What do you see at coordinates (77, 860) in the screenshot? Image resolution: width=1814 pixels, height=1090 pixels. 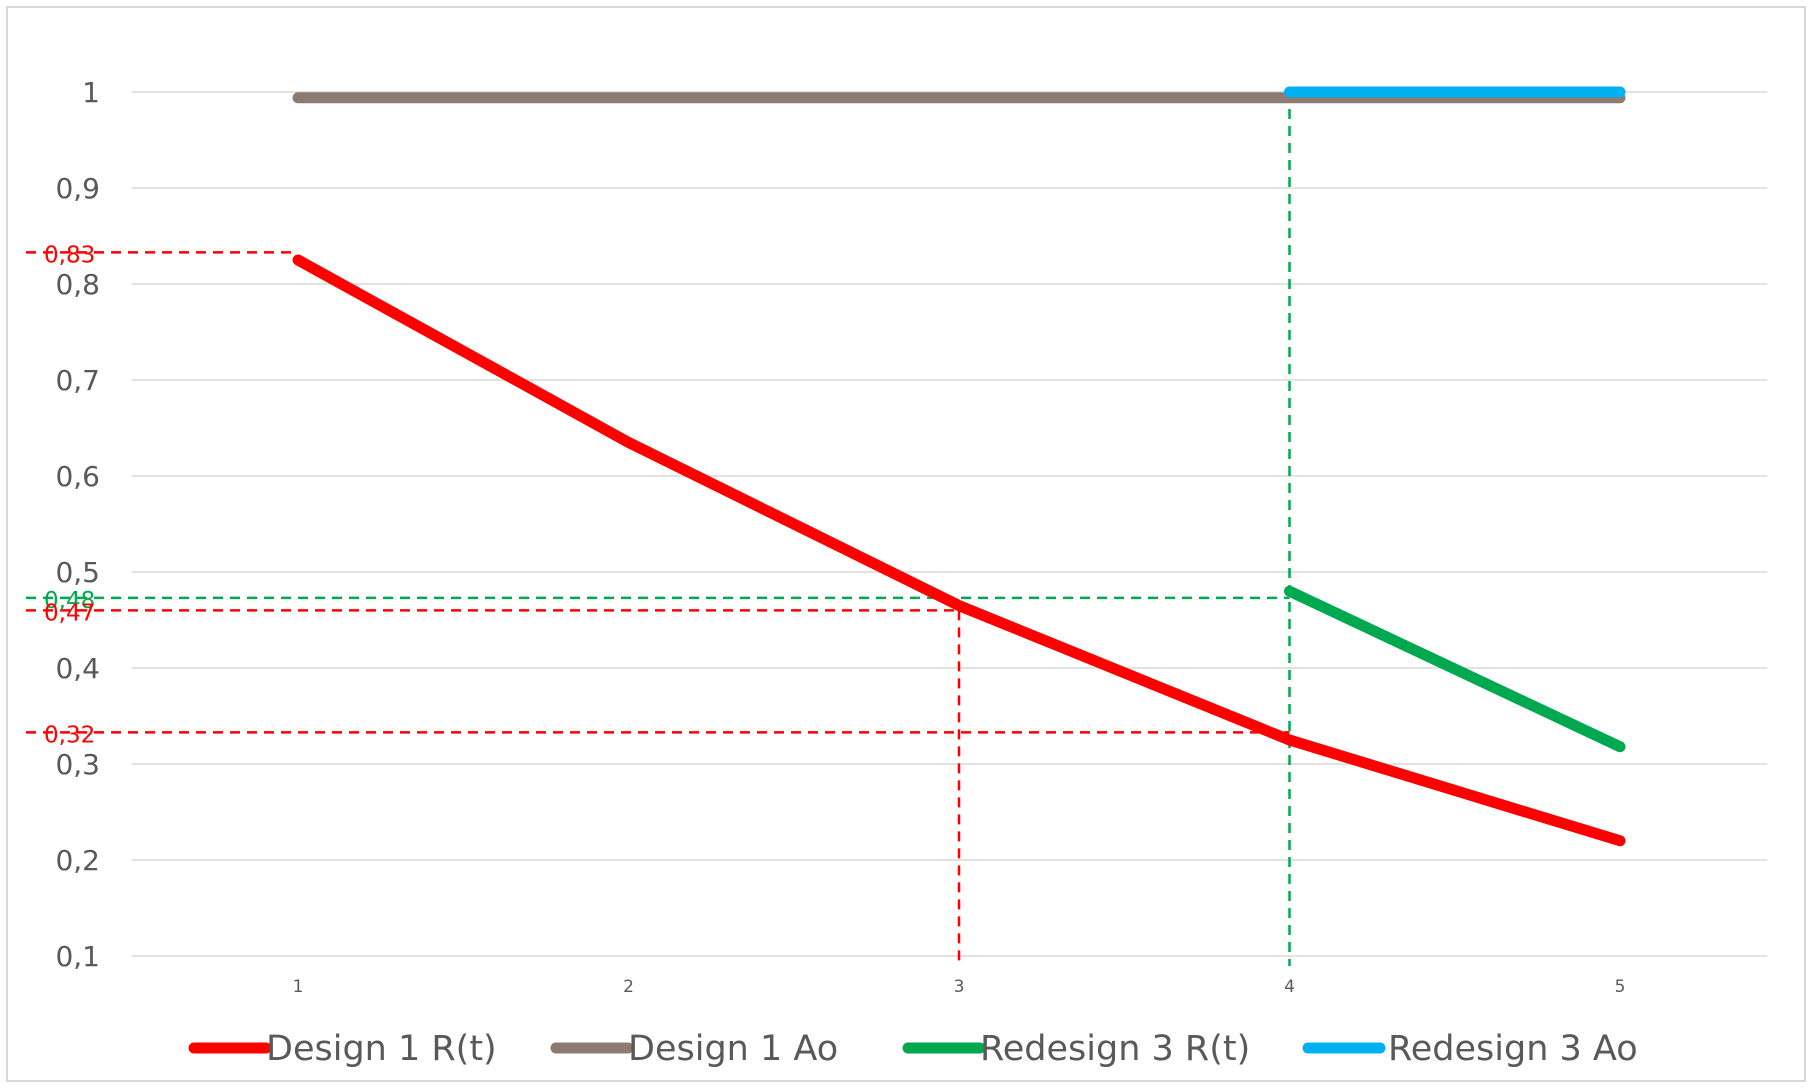 I see `y-tick-label: 0,2` at bounding box center [77, 860].